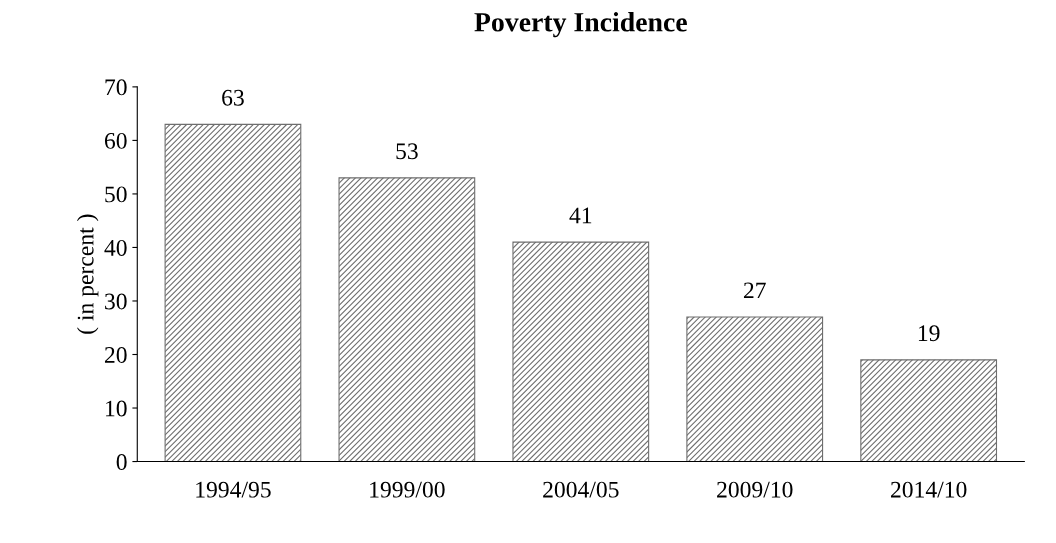 The image size is (1056, 543). I want to click on x-tick-label: 1999/00, so click(407, 489).